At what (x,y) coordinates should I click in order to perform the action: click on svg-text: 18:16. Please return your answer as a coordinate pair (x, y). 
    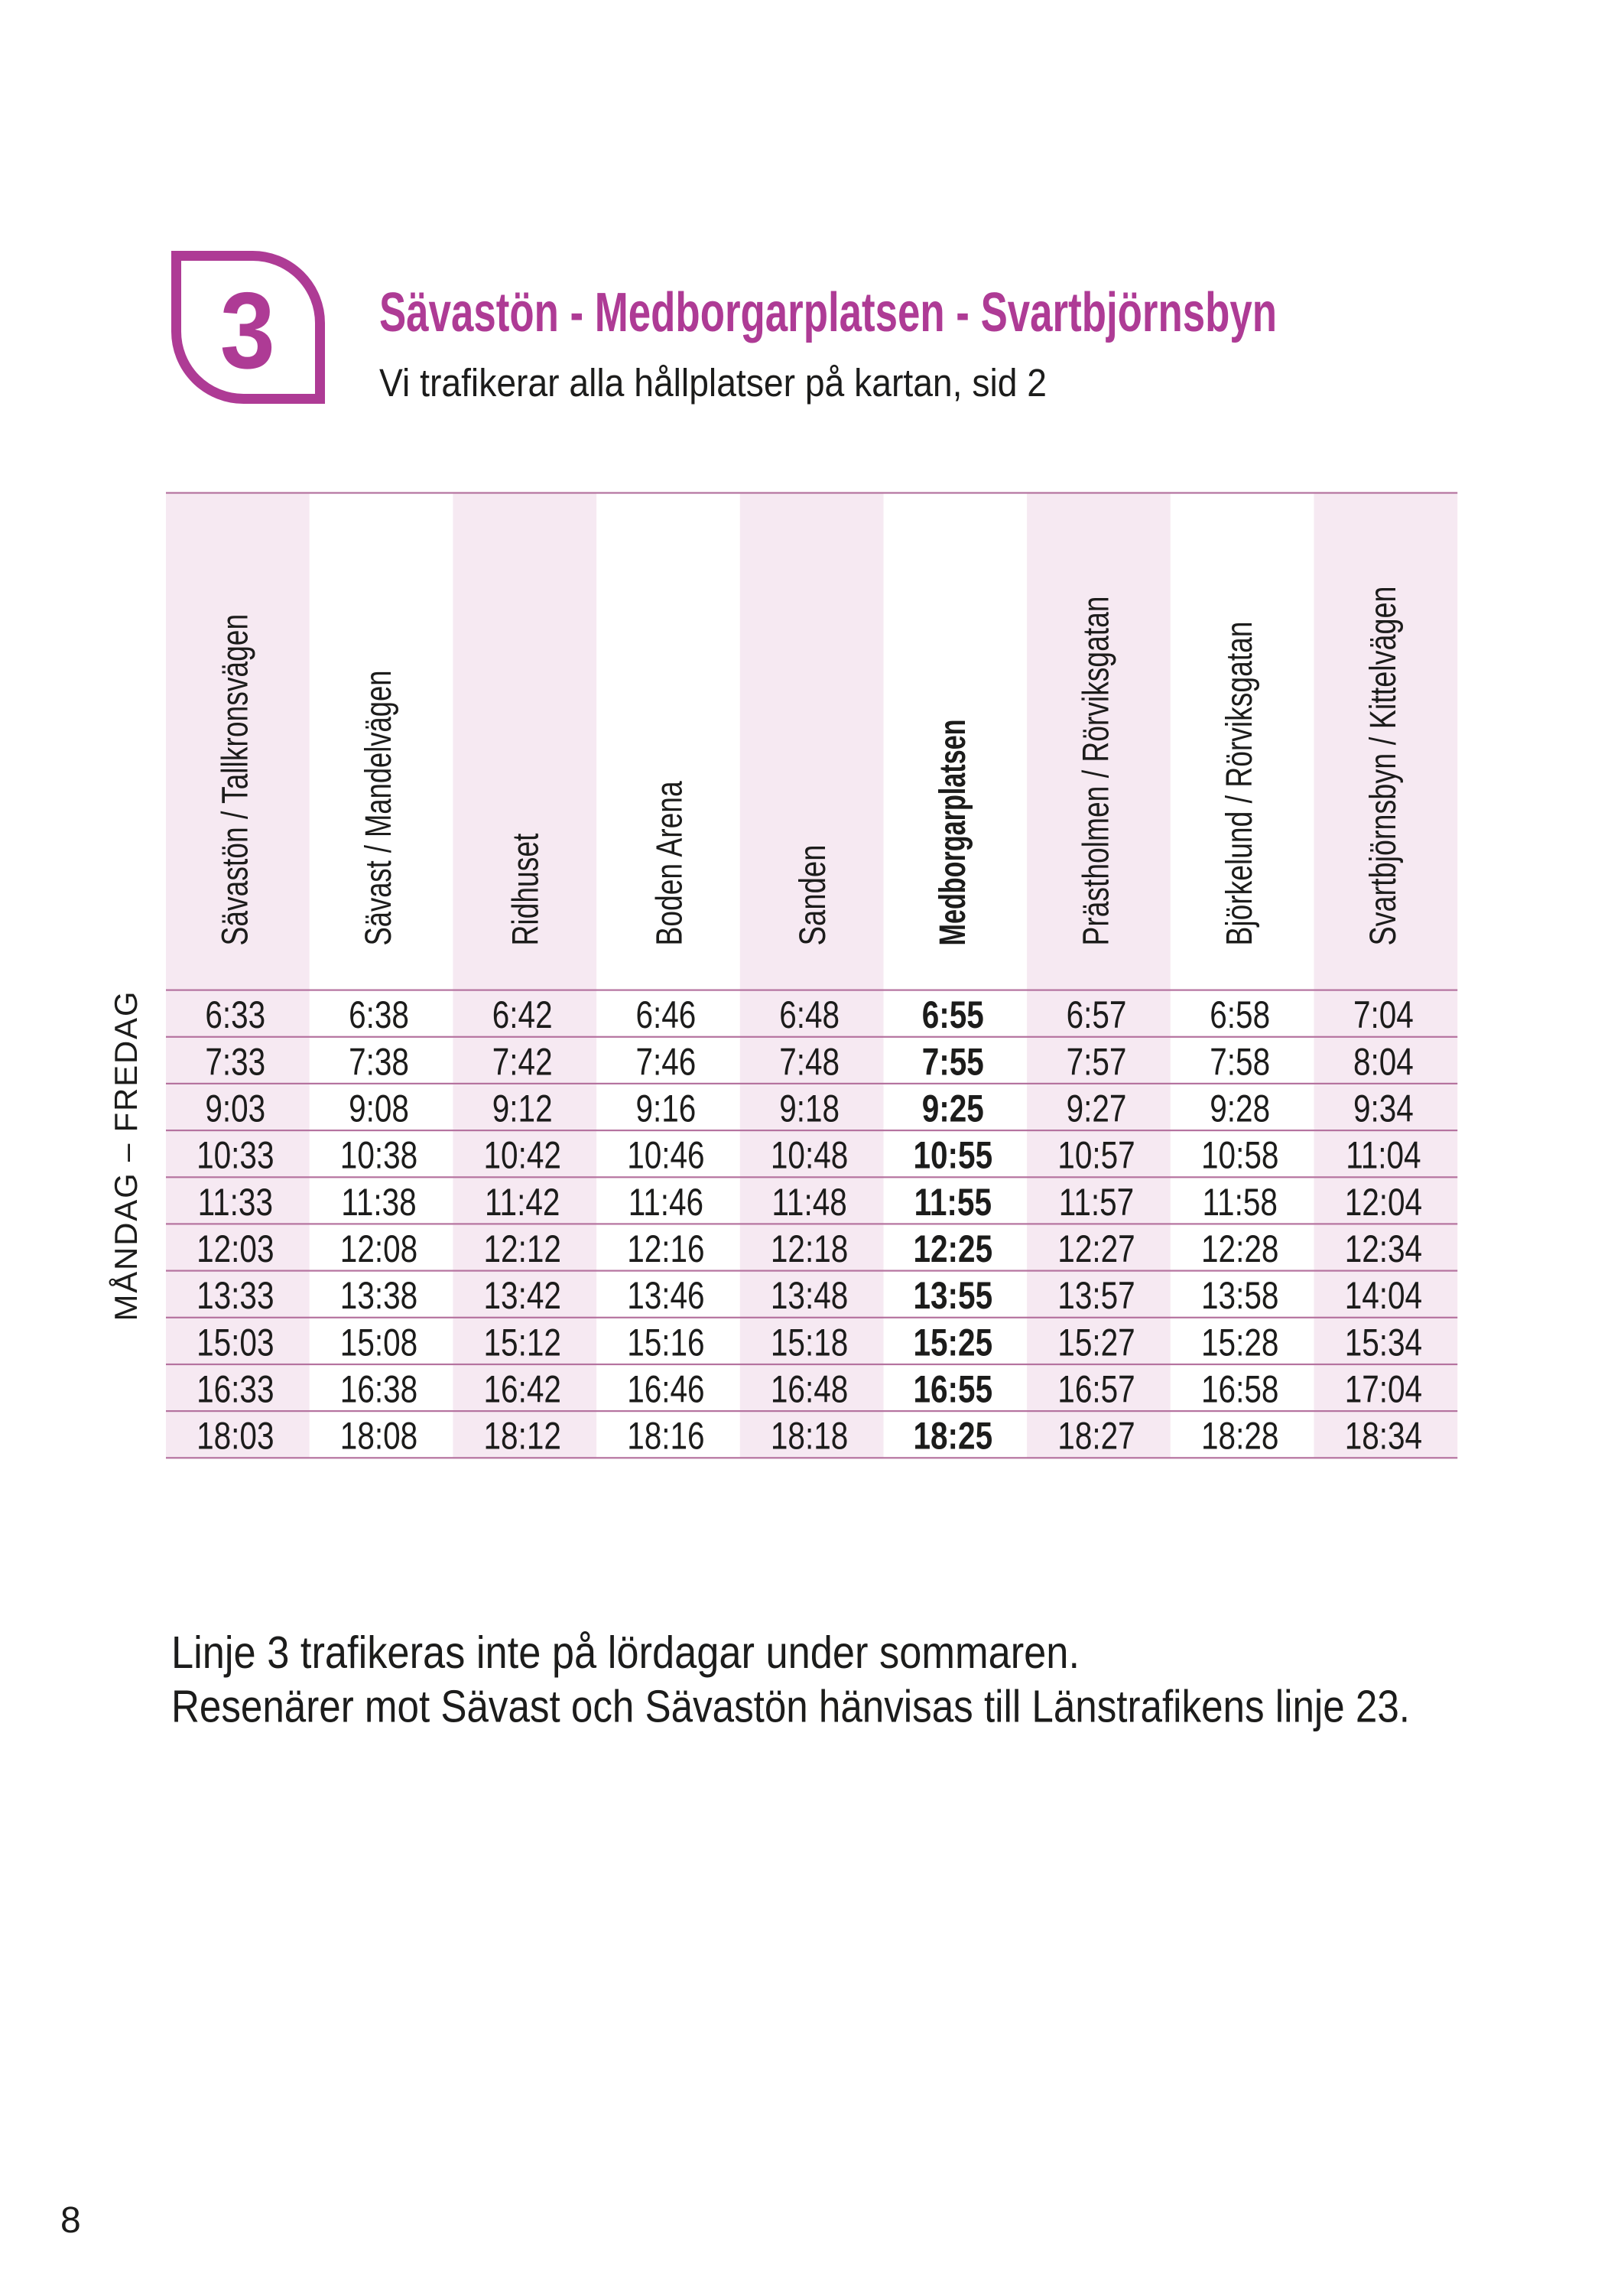
    Looking at the image, I should click on (665, 1436).